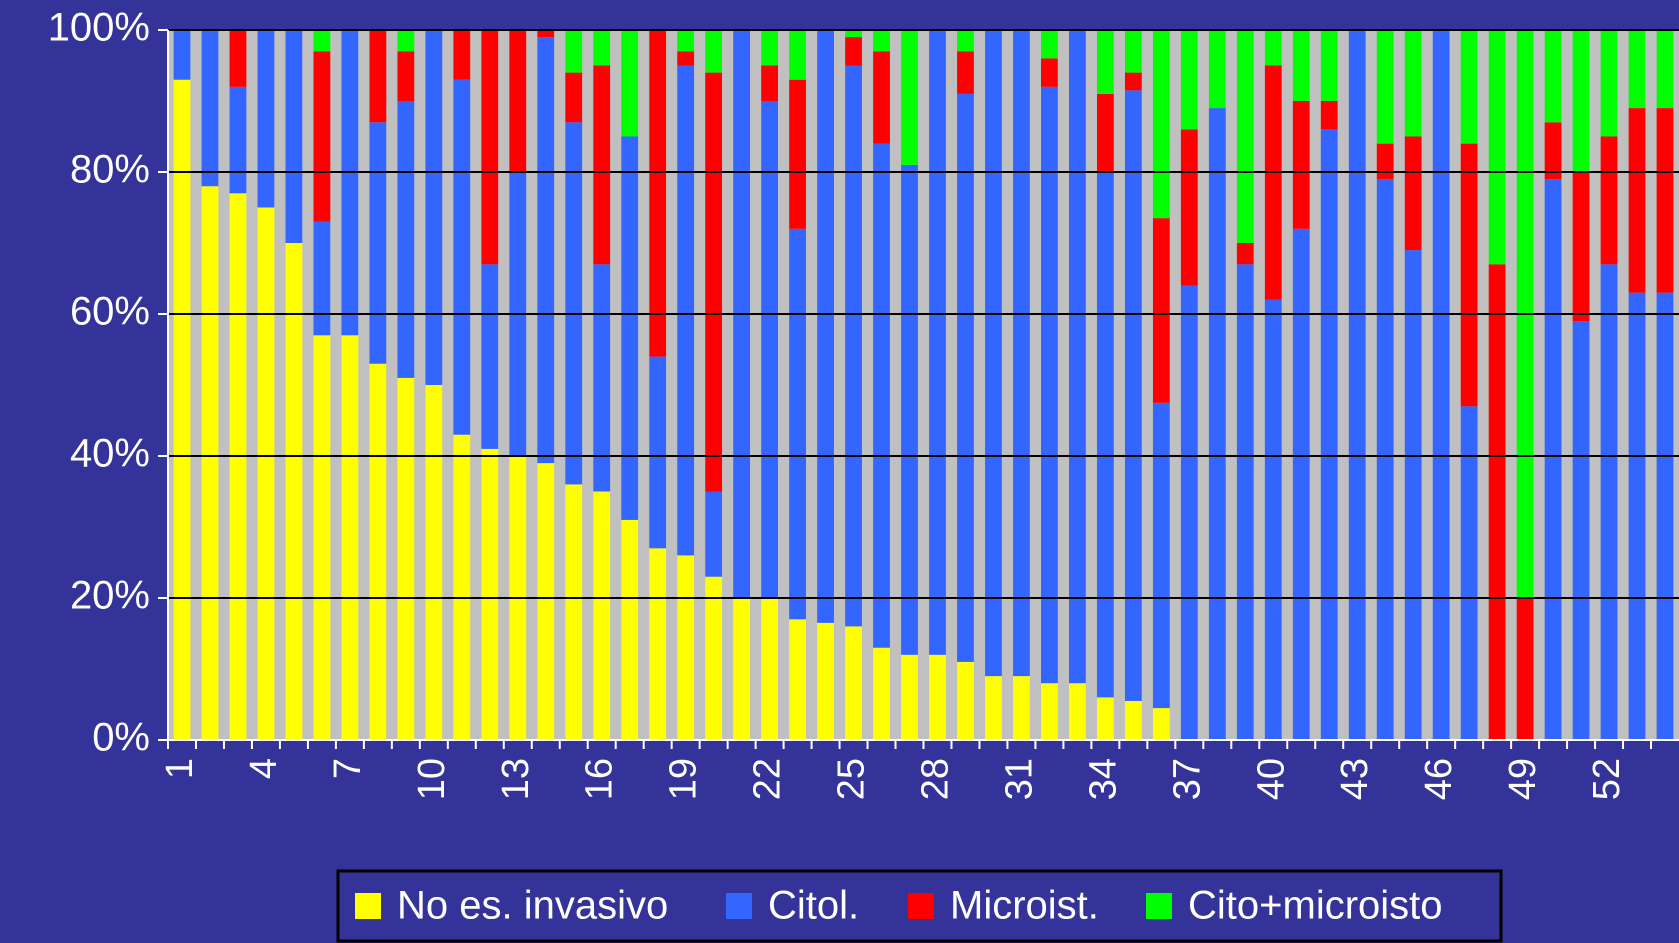  What do you see at coordinates (110, 170) in the screenshot?
I see `y-tick-label: 80%` at bounding box center [110, 170].